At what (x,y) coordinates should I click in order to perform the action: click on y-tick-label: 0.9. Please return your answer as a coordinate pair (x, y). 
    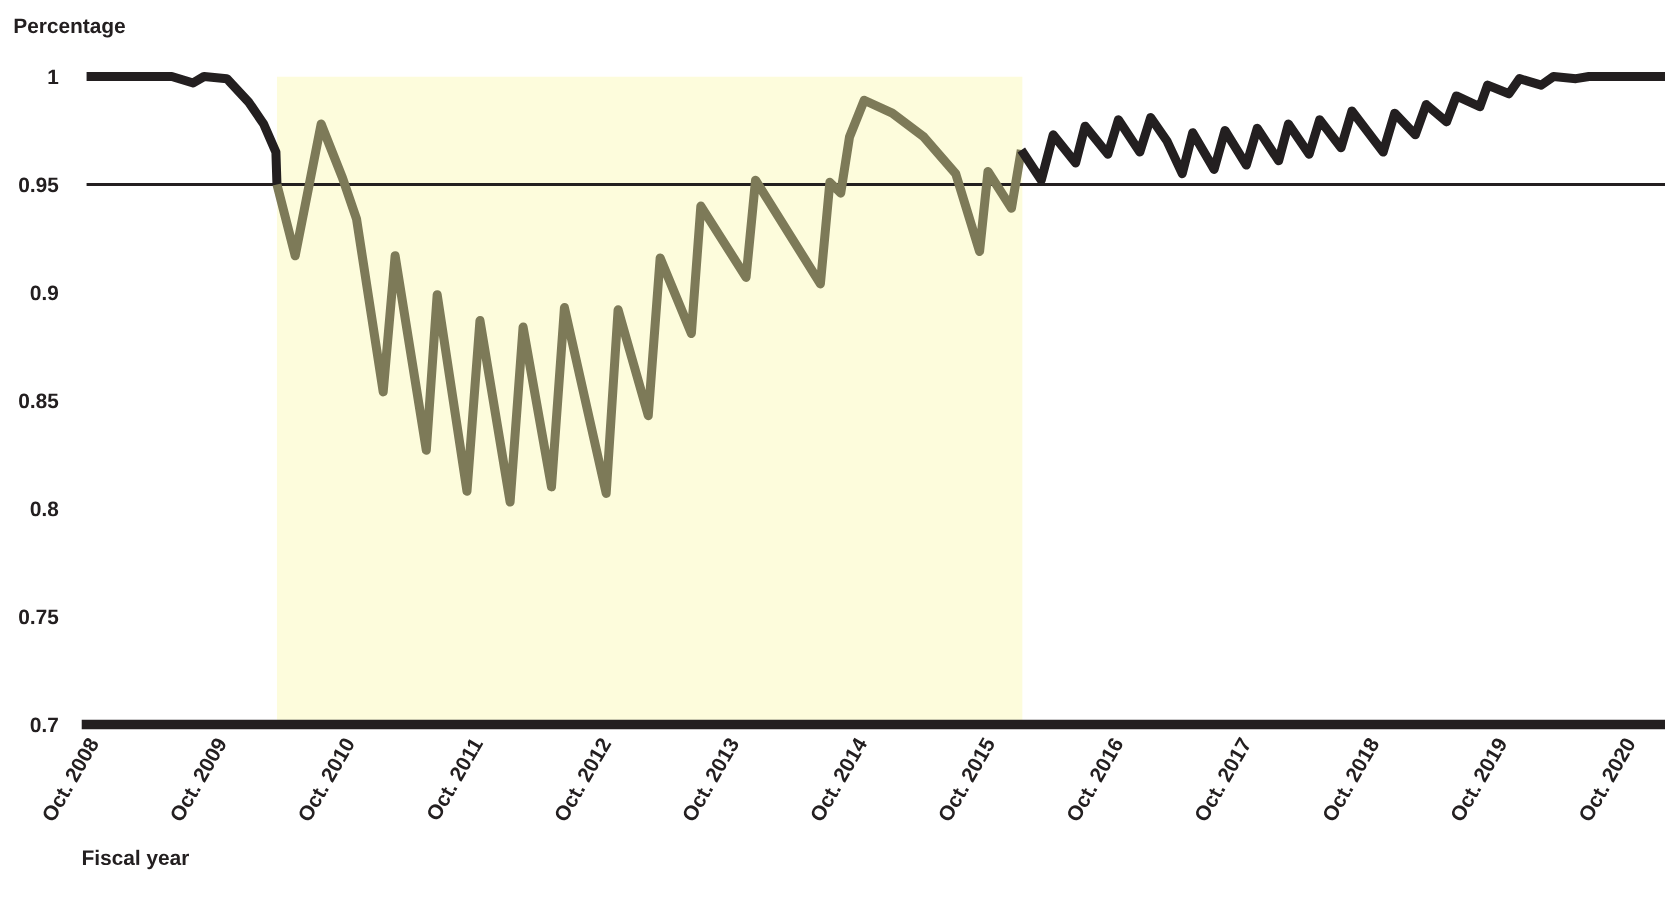
    Looking at the image, I should click on (44, 293).